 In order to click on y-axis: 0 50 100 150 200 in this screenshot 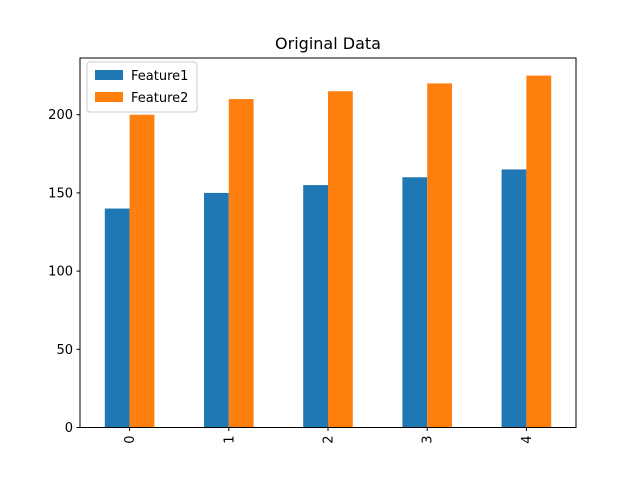, I will do `click(64, 272)`.